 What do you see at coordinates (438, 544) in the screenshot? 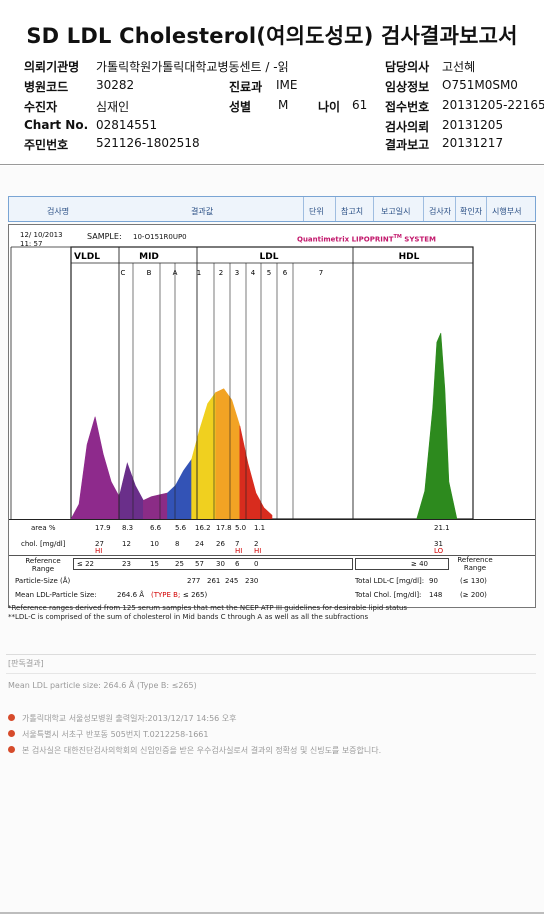
I see `cholRow-cell: 31` at bounding box center [438, 544].